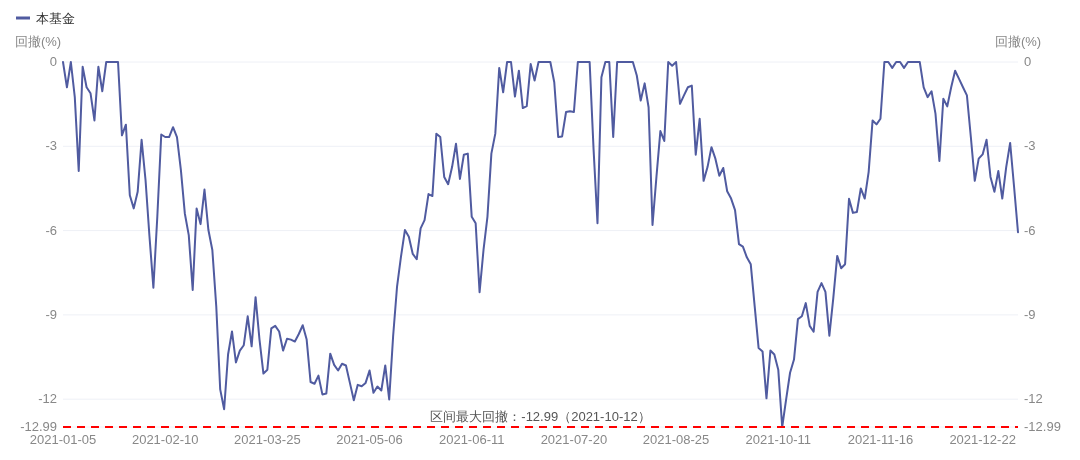 This screenshot has height=460, width=1080. What do you see at coordinates (51, 230) in the screenshot?
I see `y-tick-label: -6` at bounding box center [51, 230].